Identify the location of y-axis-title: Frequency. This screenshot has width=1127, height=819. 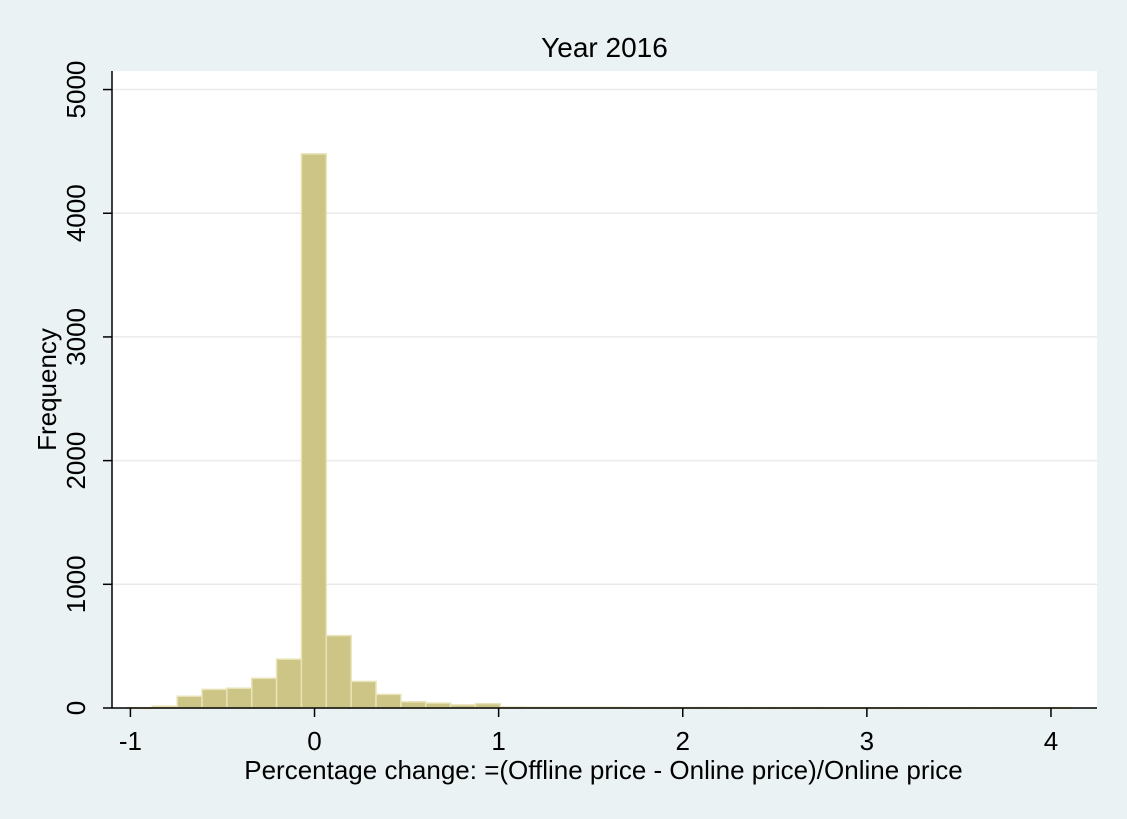
(47, 389).